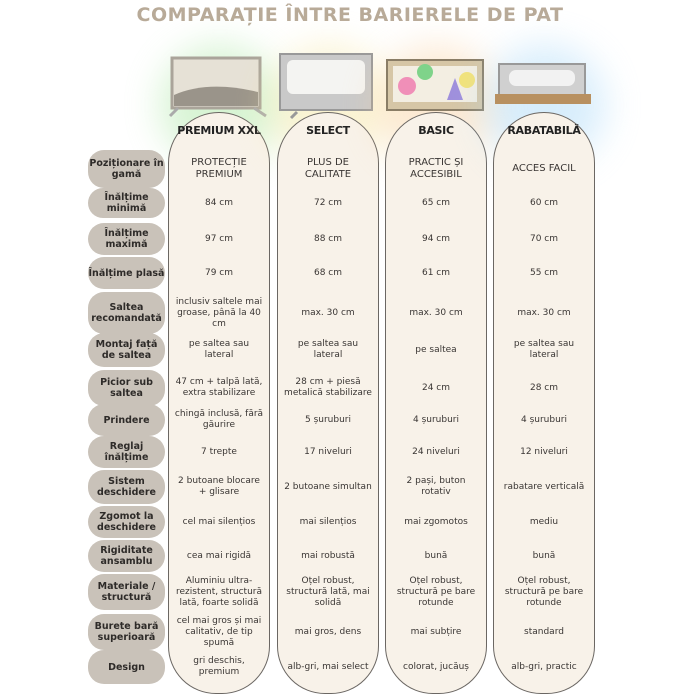  I want to click on table-cell: 17 niveluri, so click(328, 451).